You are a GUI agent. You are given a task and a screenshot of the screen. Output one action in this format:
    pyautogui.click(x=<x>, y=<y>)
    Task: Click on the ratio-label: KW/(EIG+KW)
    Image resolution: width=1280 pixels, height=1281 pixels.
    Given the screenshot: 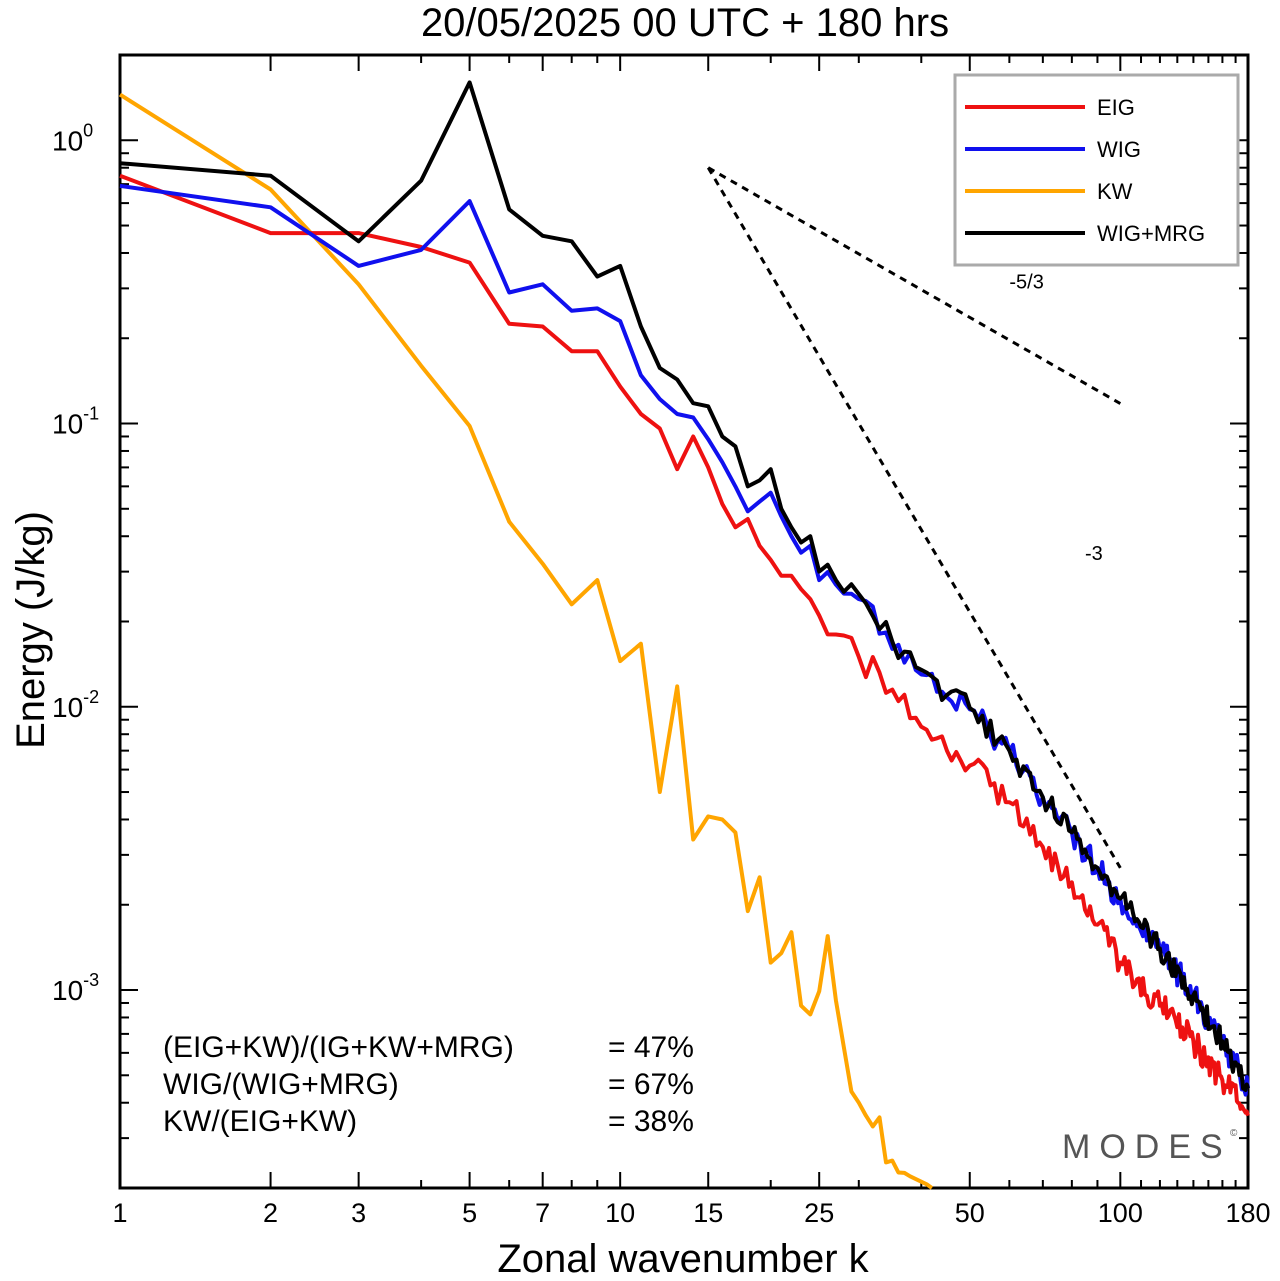 What is the action you would take?
    pyautogui.click(x=260, y=1121)
    